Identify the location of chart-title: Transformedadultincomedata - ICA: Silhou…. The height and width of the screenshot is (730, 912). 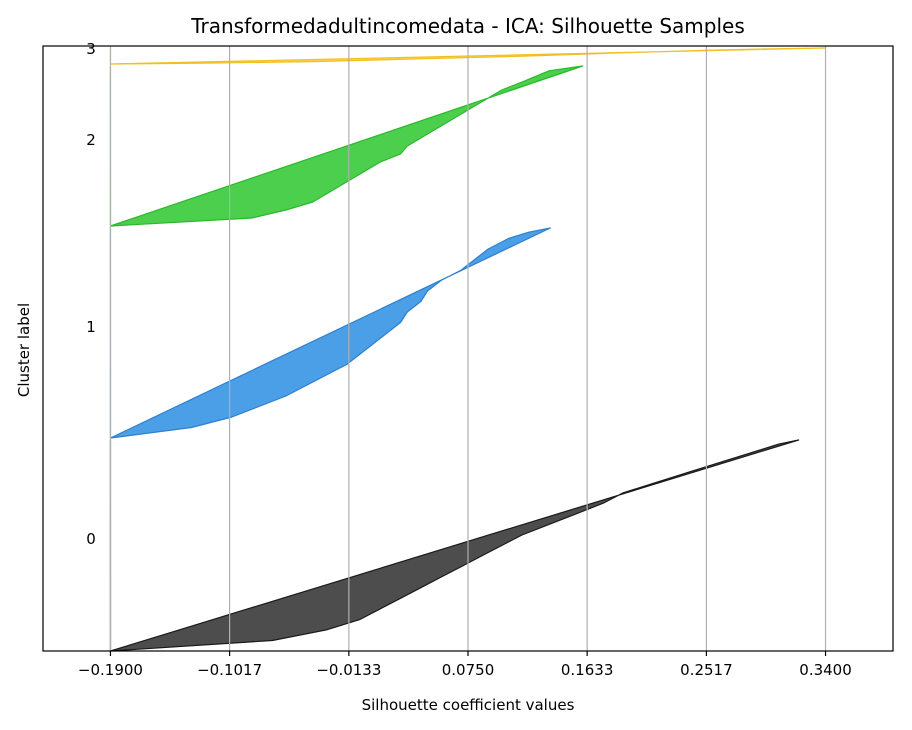
(467, 26).